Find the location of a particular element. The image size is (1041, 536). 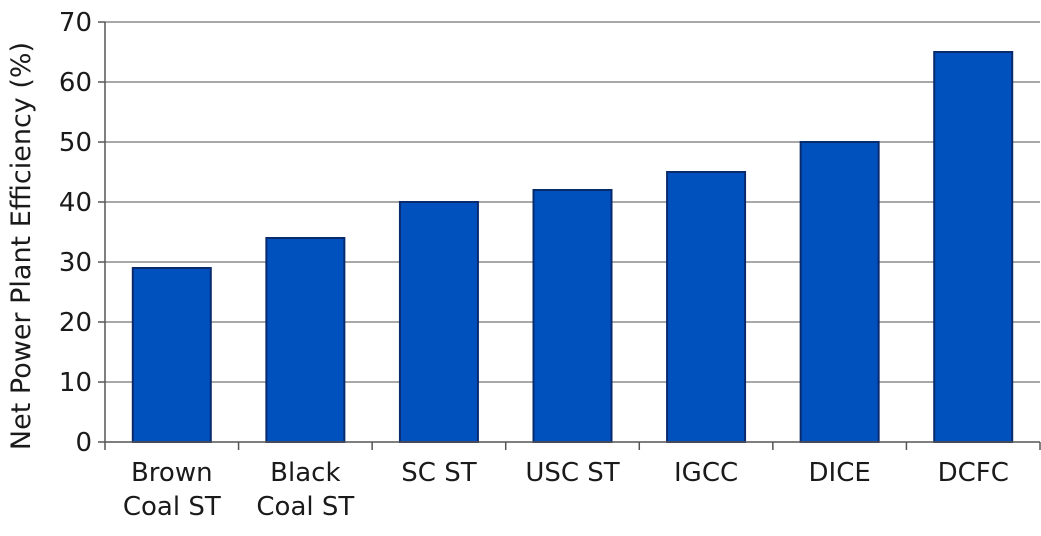

x-category-label: Black Coal ST is located at coordinates (305, 490).